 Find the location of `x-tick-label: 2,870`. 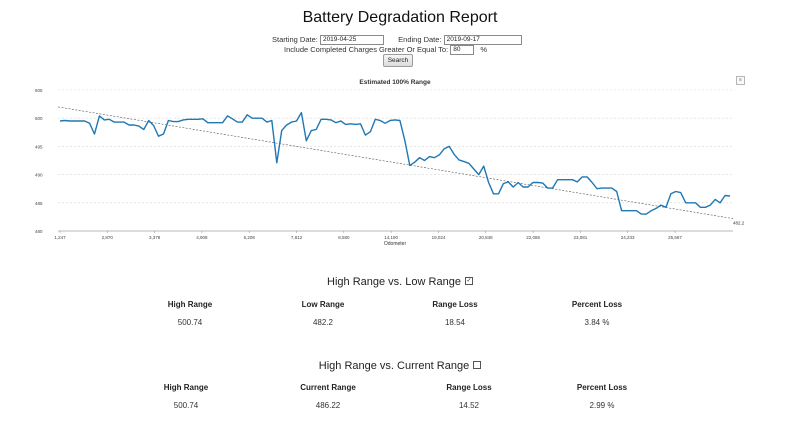

x-tick-label: 2,870 is located at coordinates (108, 237).